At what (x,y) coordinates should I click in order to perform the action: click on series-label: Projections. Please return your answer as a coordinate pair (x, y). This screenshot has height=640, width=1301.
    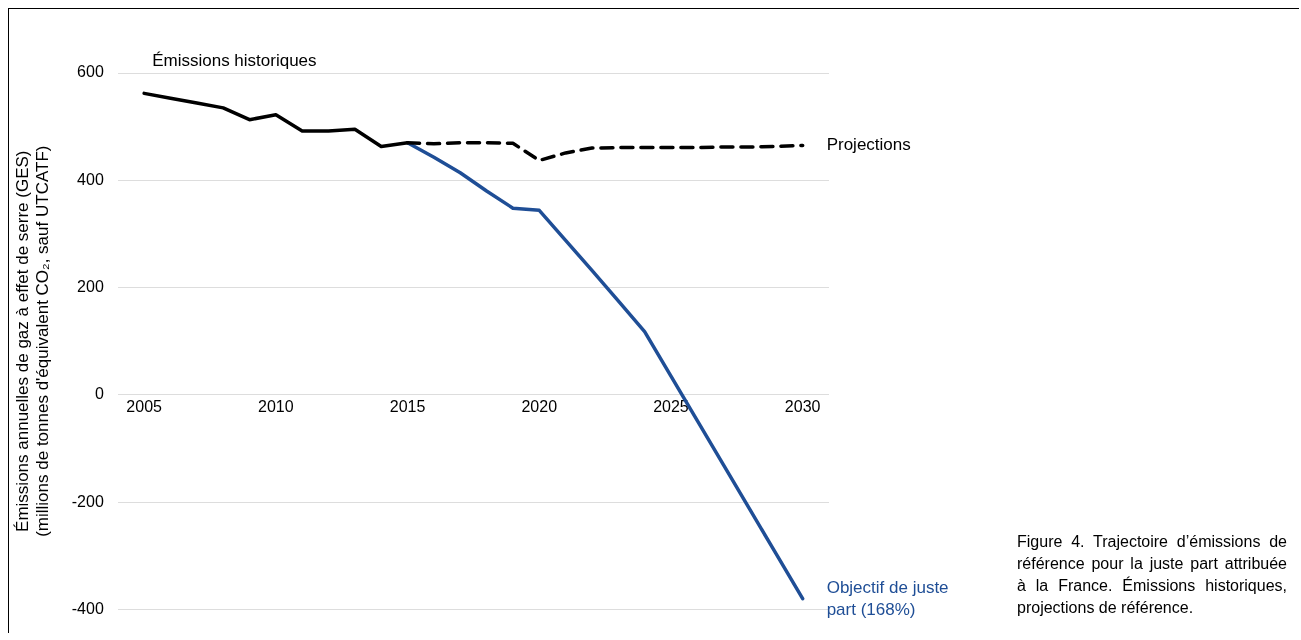
    Looking at the image, I should click on (868, 145).